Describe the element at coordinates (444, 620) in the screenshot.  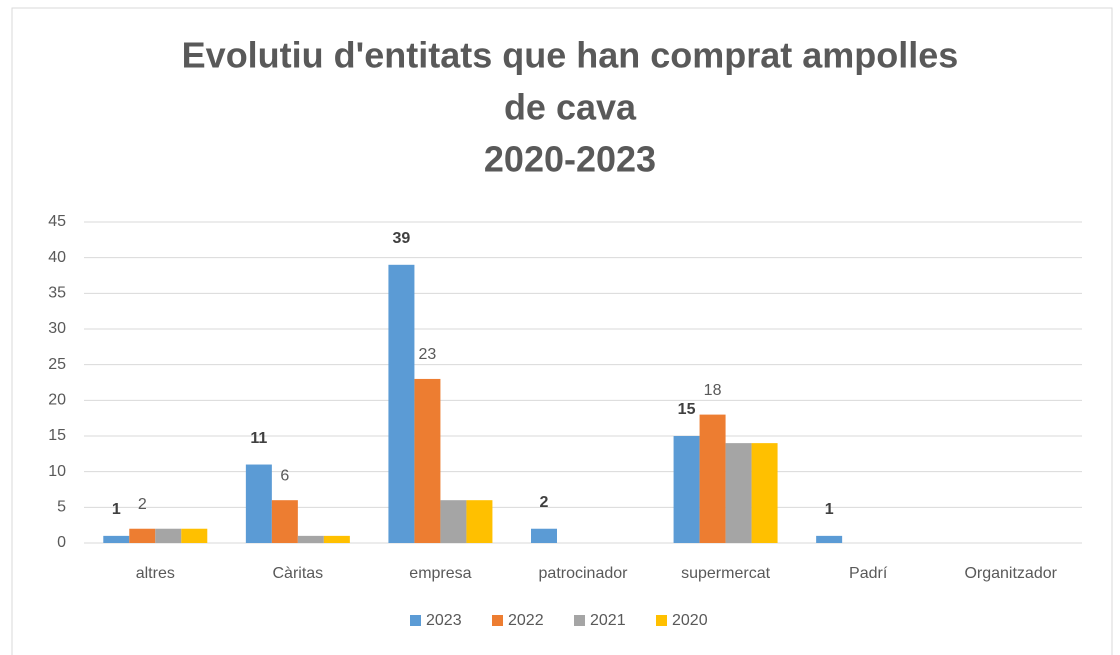
I see `legend-label: 2023` at that location.